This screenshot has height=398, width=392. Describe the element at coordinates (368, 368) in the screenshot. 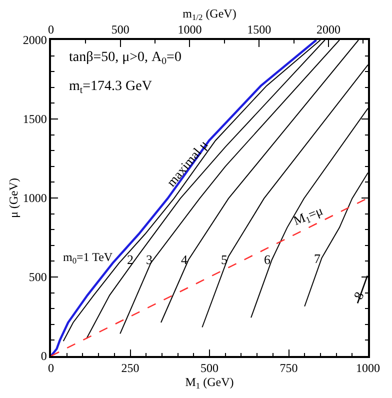

I see `x-tick-label: 1000` at that location.